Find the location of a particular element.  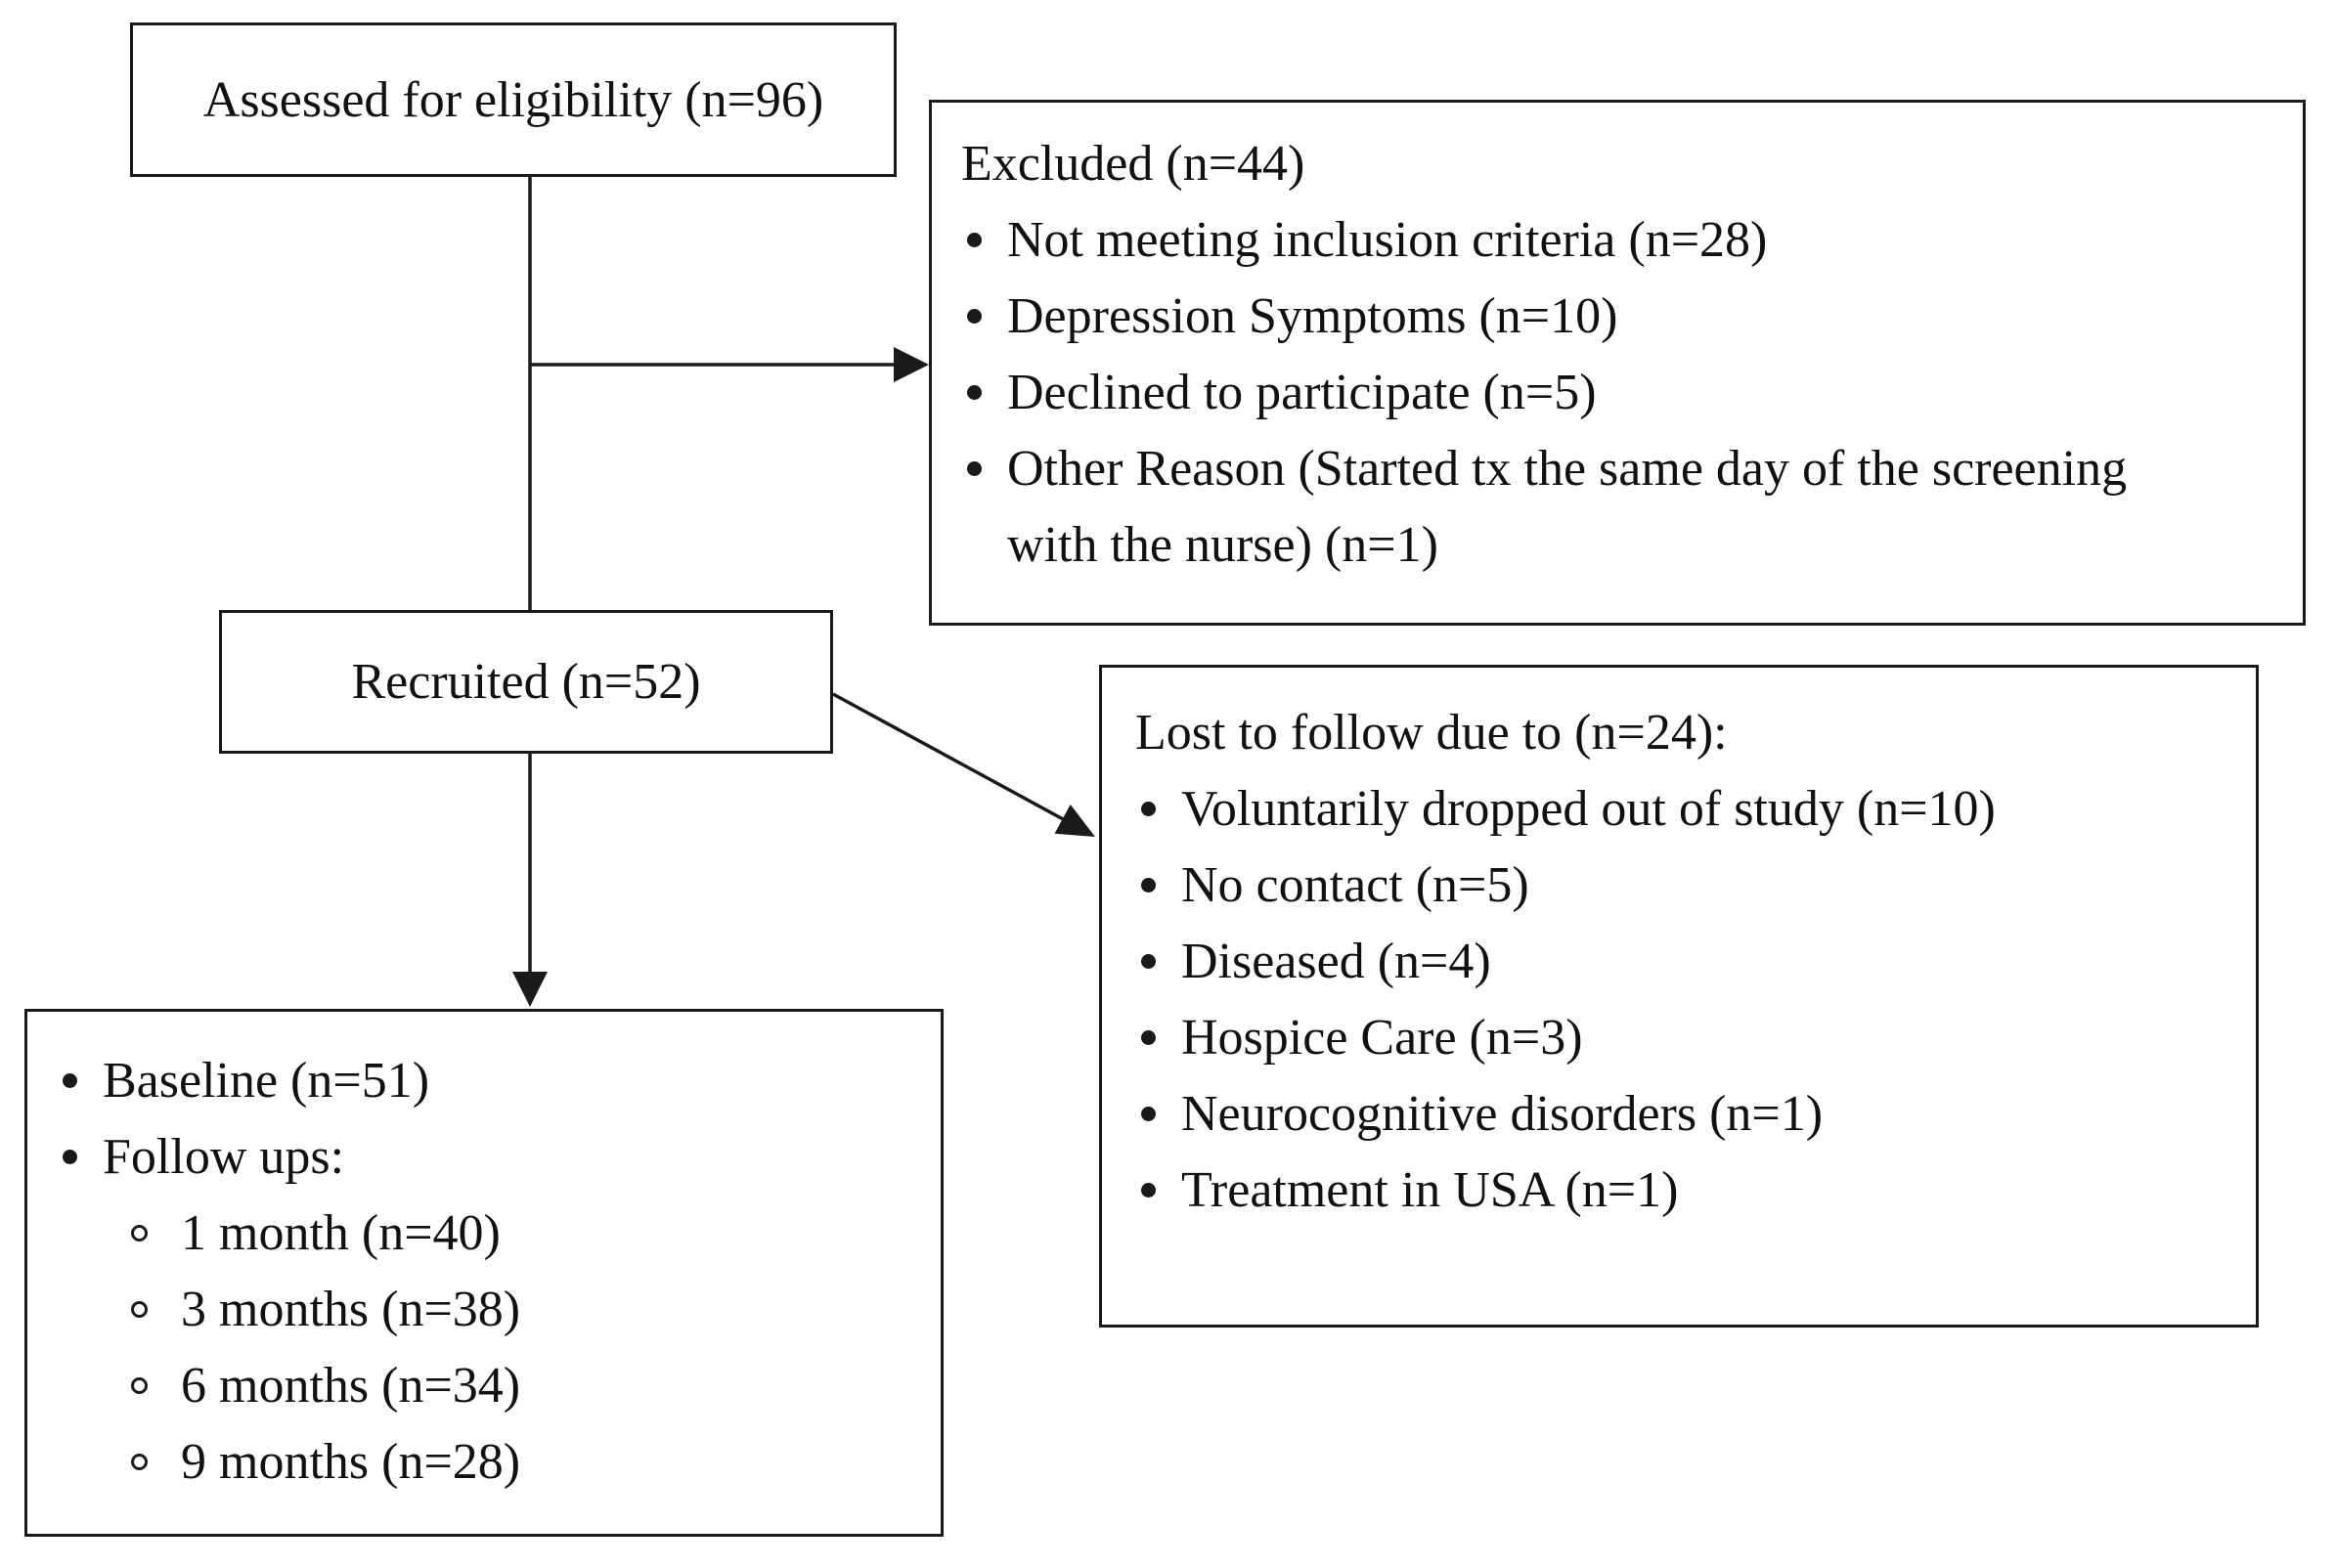

list-item-text: Hospice Care (n=3) is located at coordinates (1382, 1038).